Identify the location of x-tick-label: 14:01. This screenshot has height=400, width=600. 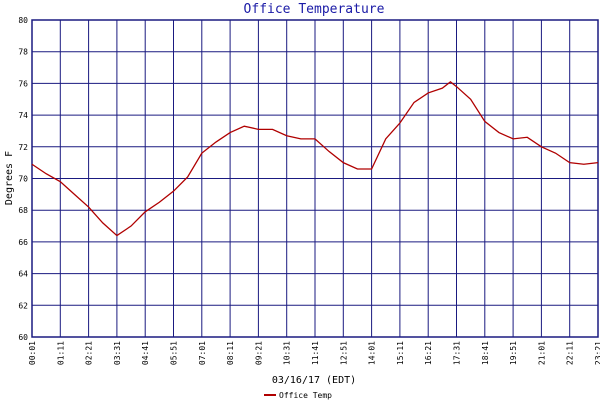
(372, 353).